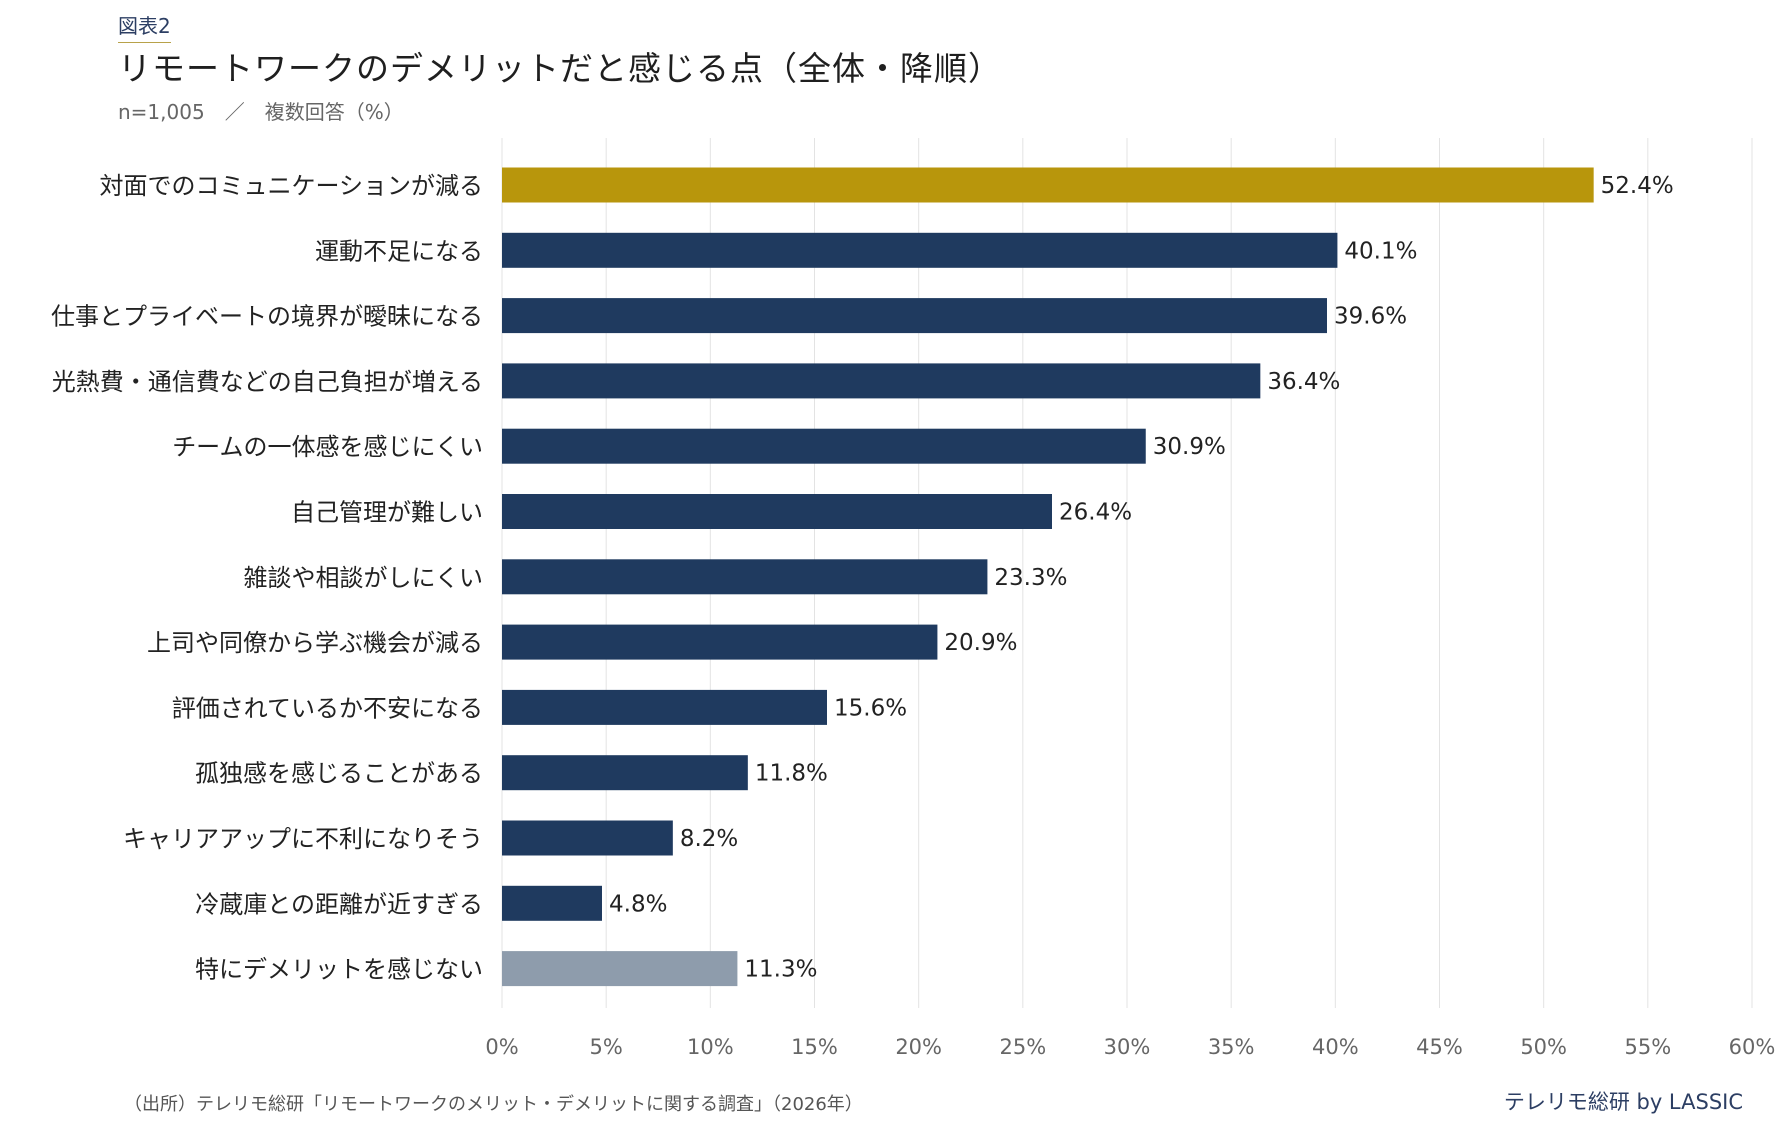 The image size is (1783, 1124). I want to click on x-tick-label: 30%, so click(1127, 1047).